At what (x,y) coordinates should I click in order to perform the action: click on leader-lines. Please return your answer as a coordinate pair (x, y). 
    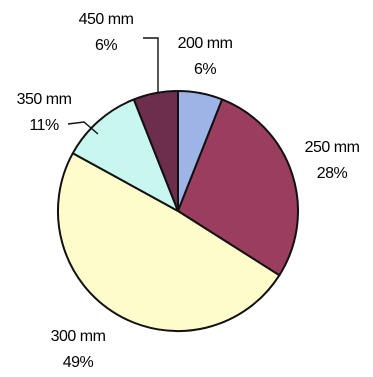
    Looking at the image, I should click on (113, 86).